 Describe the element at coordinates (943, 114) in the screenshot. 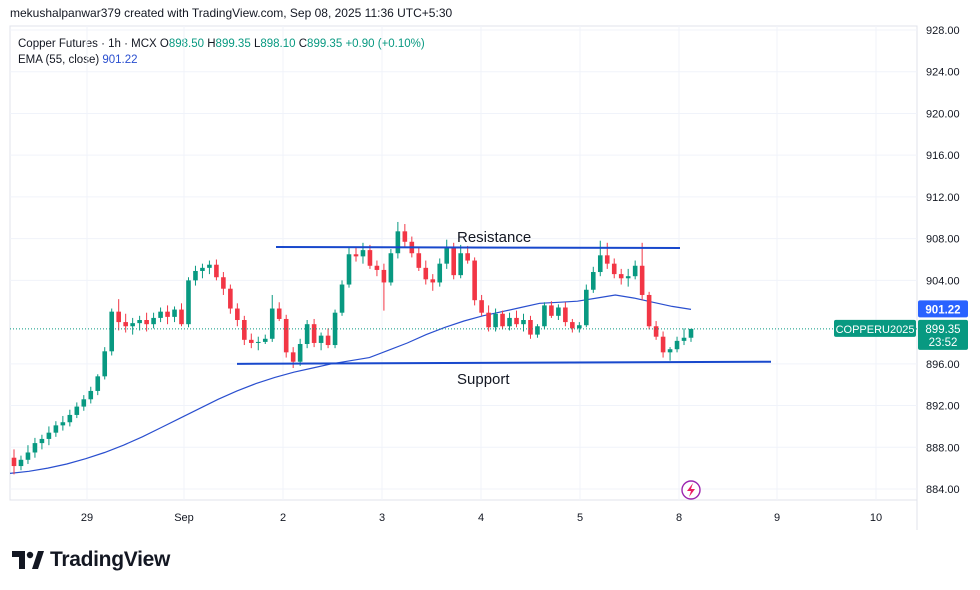

I see `price-tick-label: 920.00` at that location.